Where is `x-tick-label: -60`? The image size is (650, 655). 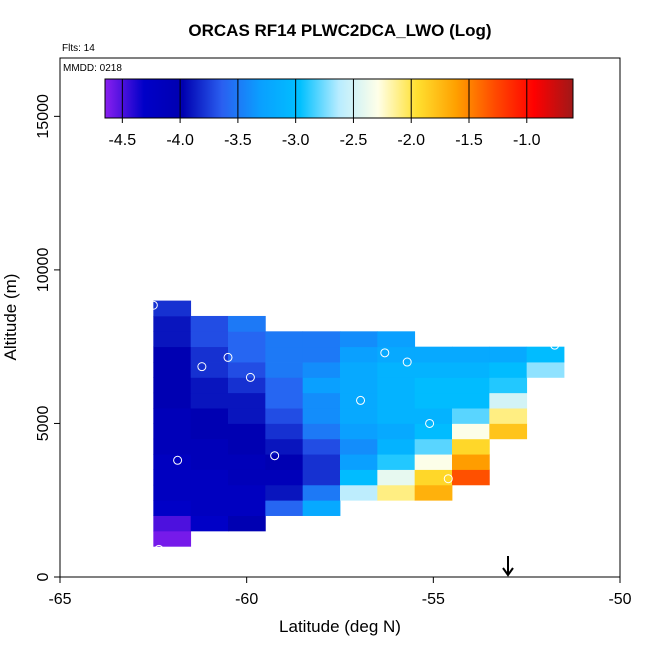
x-tick-label: -60 is located at coordinates (246, 599).